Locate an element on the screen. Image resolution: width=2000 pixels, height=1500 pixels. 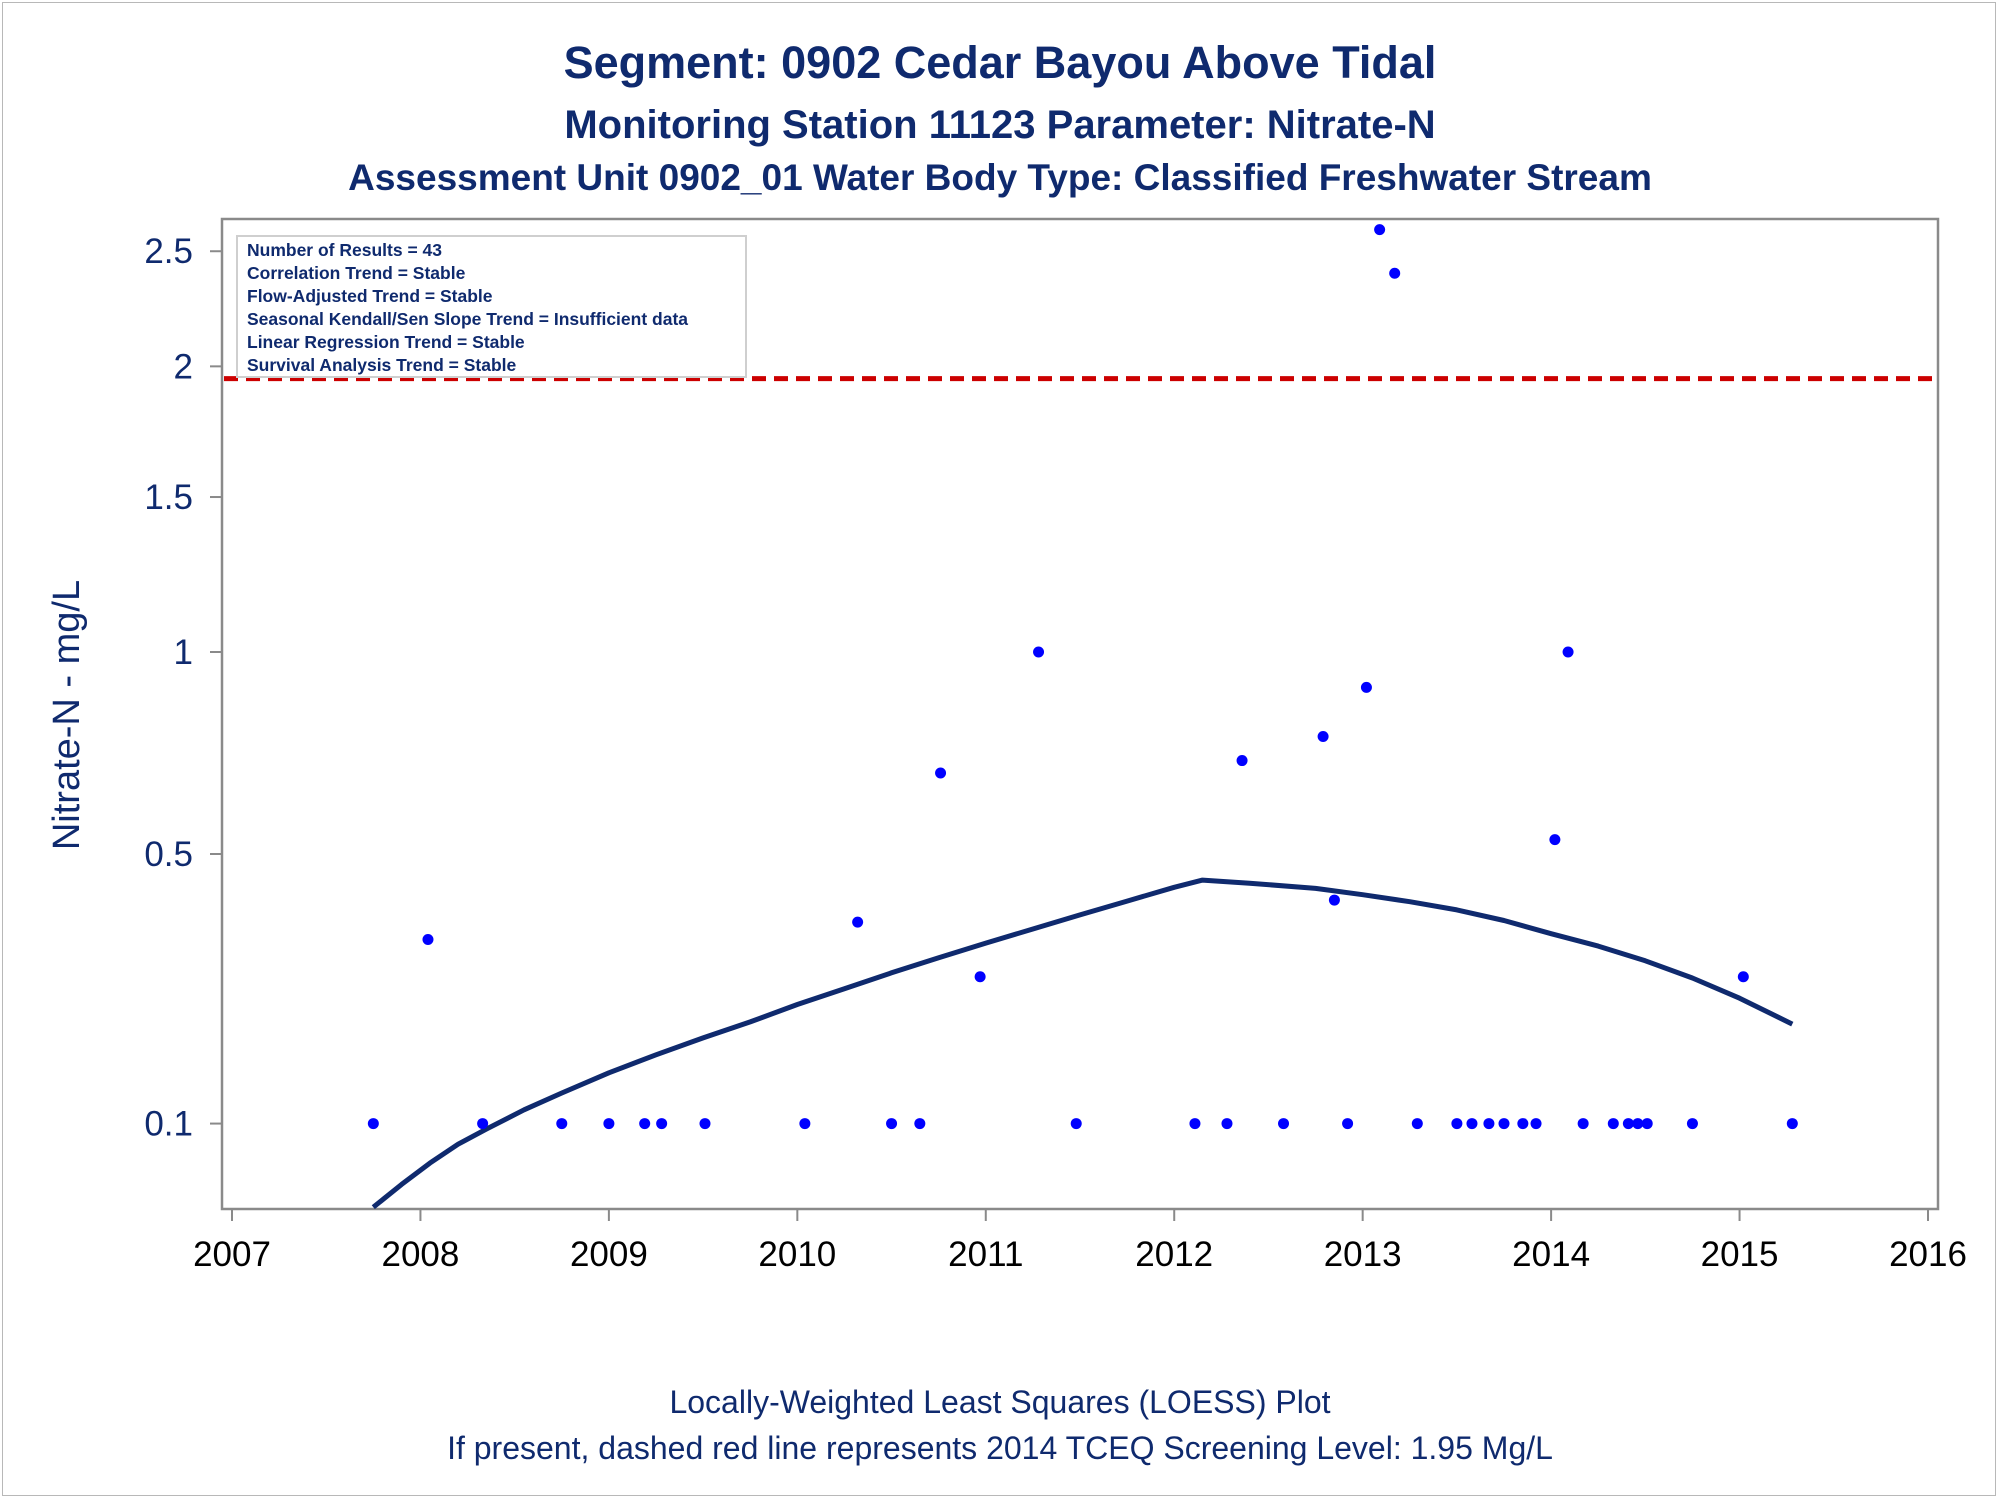
stats-number-of-results: Number of Results = 43 is located at coordinates (344, 250).